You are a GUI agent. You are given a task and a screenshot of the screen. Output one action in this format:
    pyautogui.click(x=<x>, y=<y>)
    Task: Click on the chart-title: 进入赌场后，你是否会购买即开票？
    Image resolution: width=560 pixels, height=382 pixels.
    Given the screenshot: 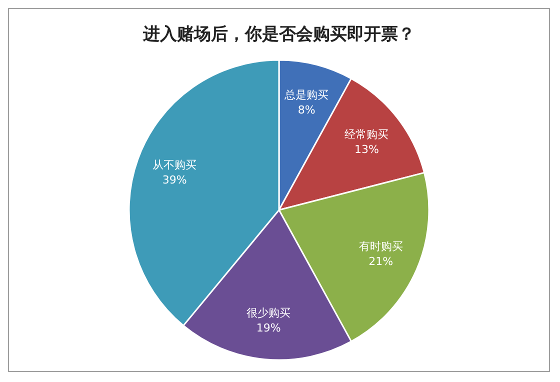 What is the action you would take?
    pyautogui.click(x=278, y=34)
    